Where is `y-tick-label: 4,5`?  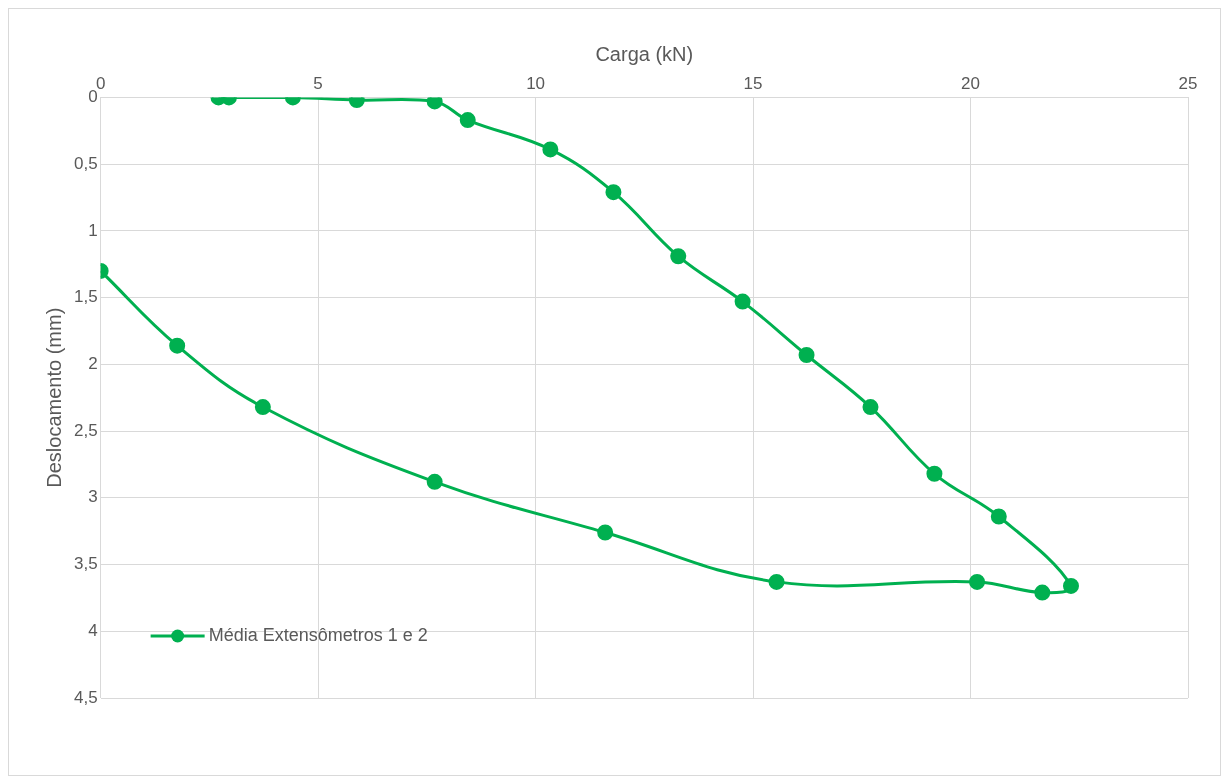 y-tick-label: 4,5 is located at coordinates (85, 697).